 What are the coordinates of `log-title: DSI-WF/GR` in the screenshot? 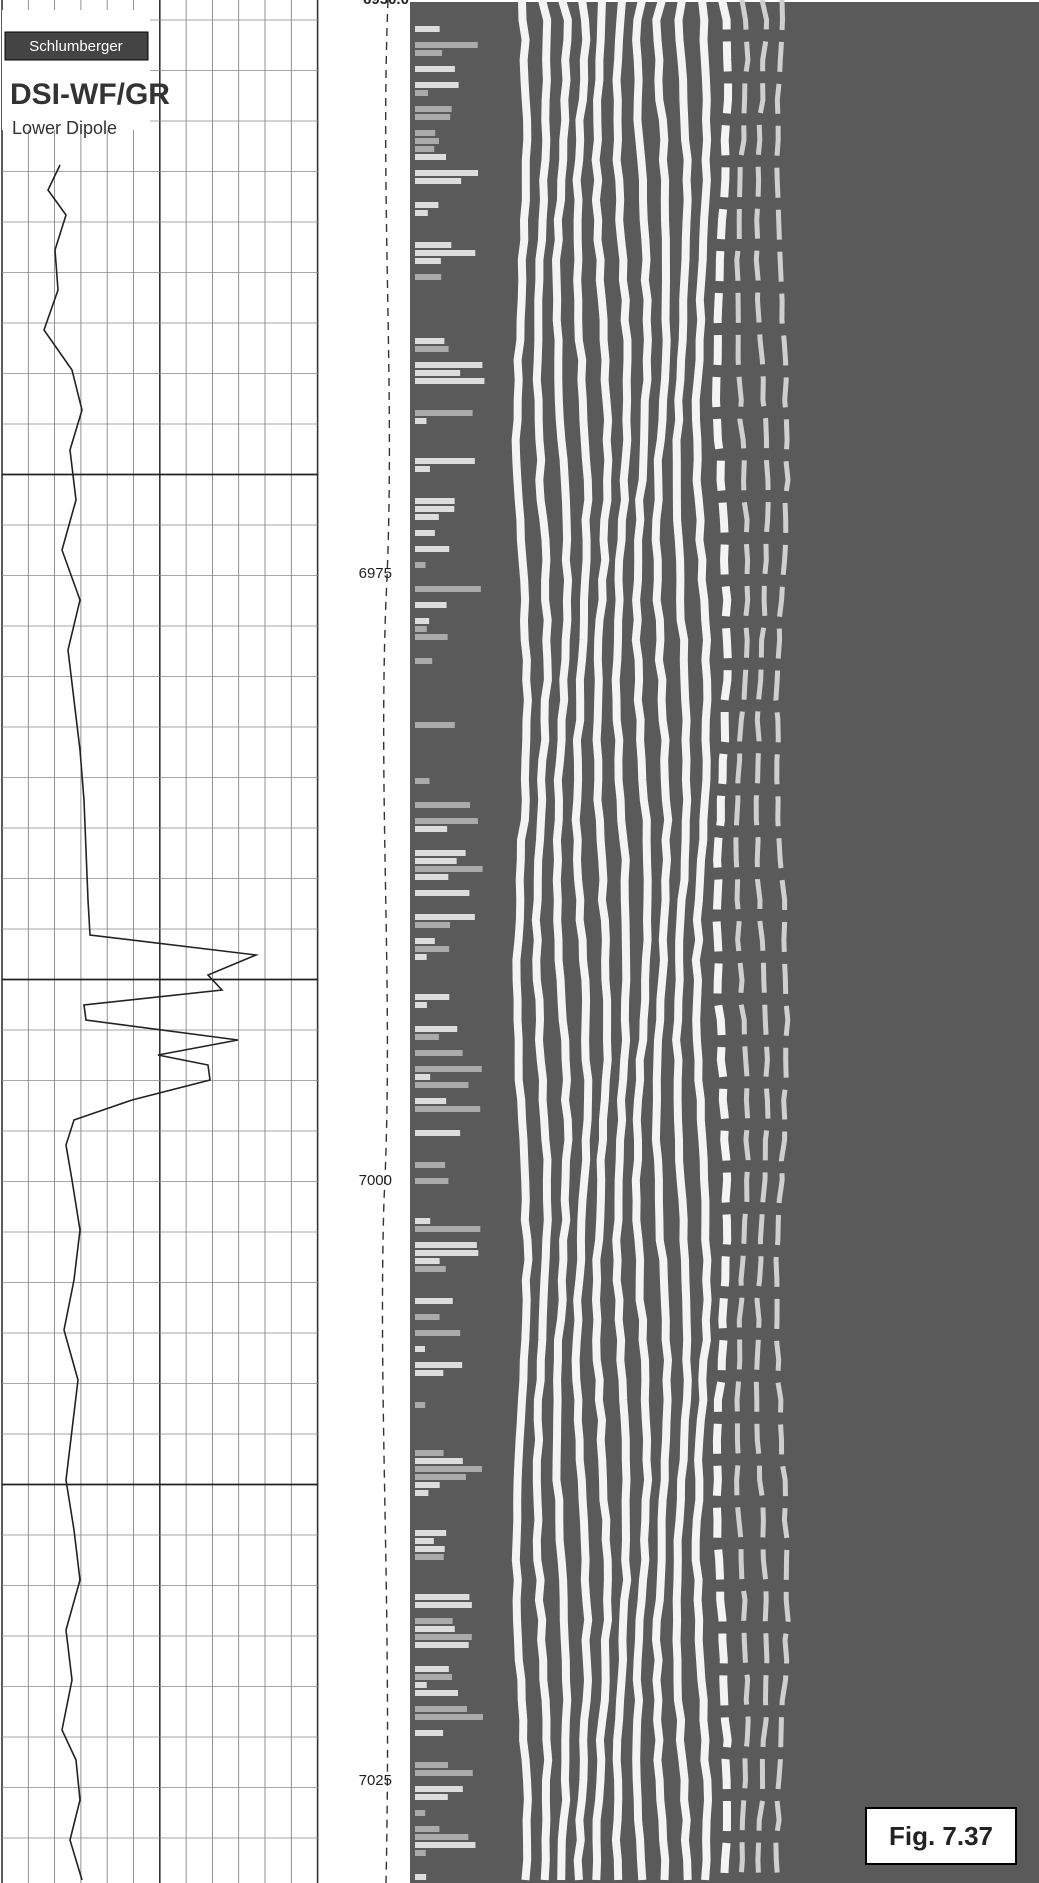 It's located at (90, 94).